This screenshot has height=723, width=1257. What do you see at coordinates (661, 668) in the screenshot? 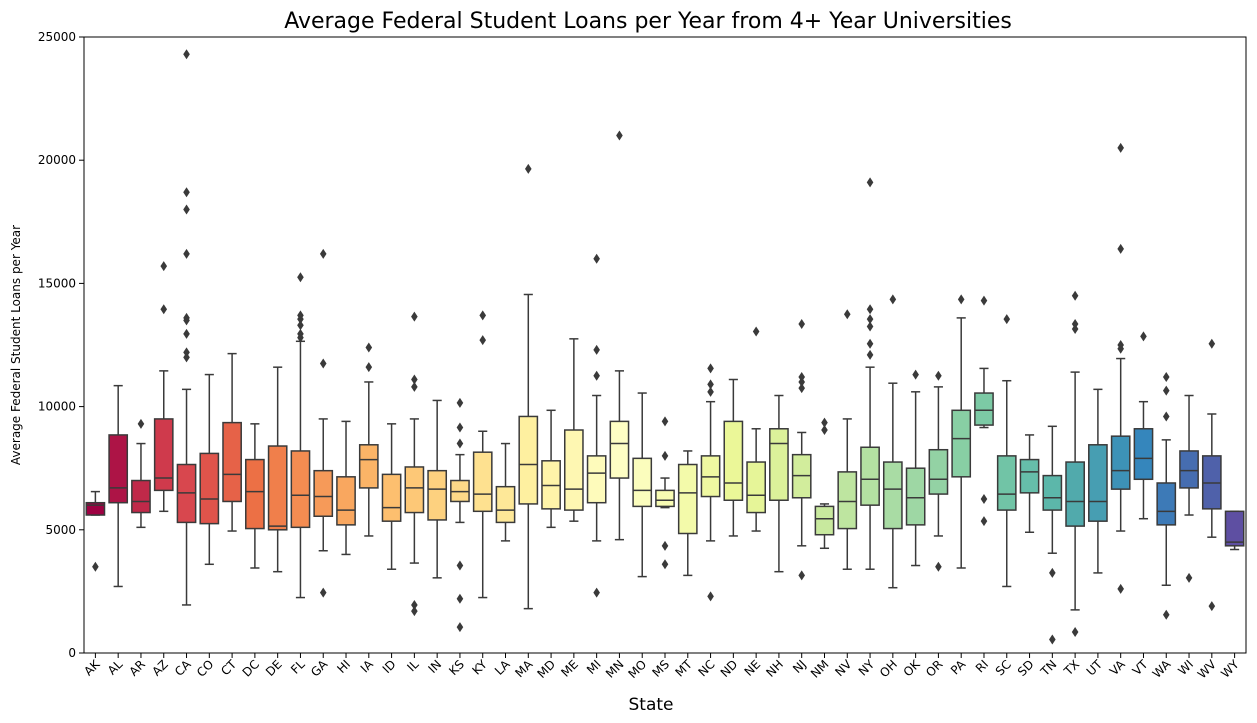
I see `x-tick-label: MS` at bounding box center [661, 668].